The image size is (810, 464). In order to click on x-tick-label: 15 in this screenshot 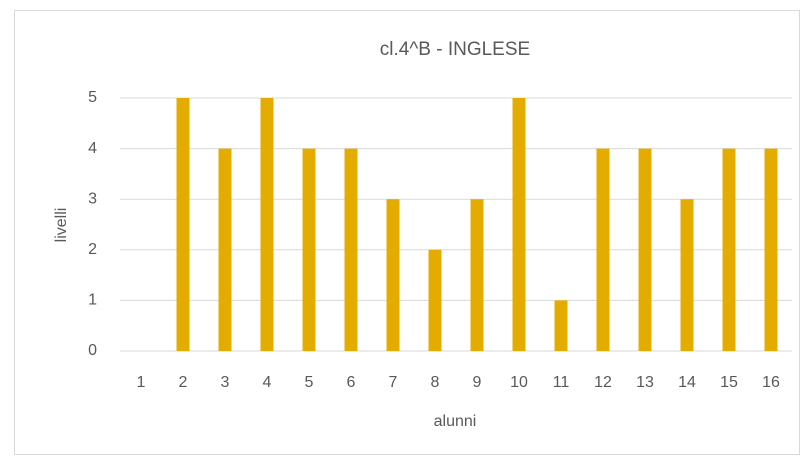, I will do `click(729, 382)`.